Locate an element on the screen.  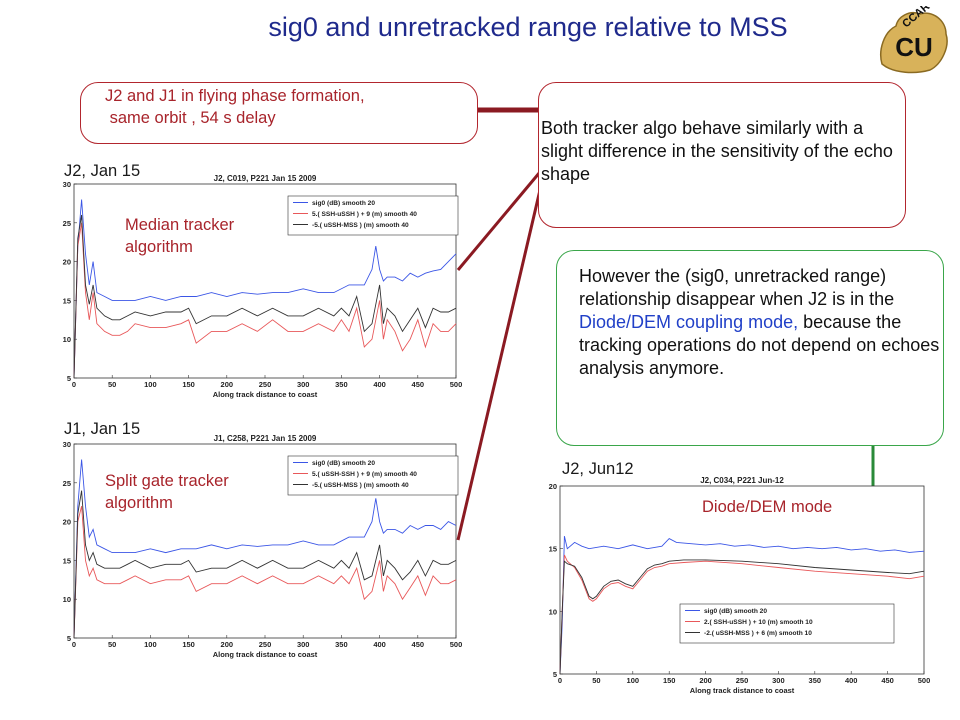
ccar-cu-logo: CU CCAR is located at coordinates (914, 40).